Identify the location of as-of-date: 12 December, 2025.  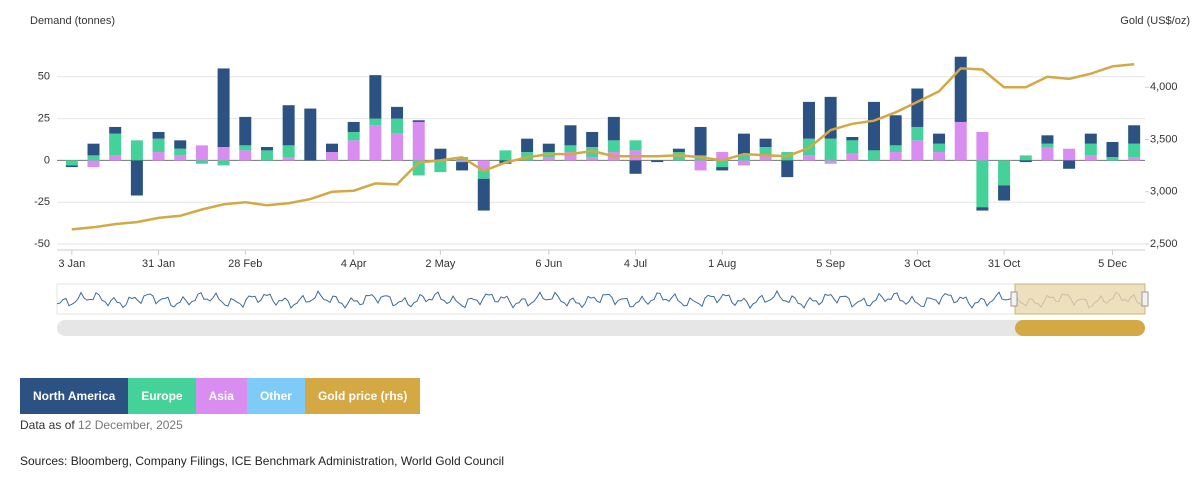
(130, 425).